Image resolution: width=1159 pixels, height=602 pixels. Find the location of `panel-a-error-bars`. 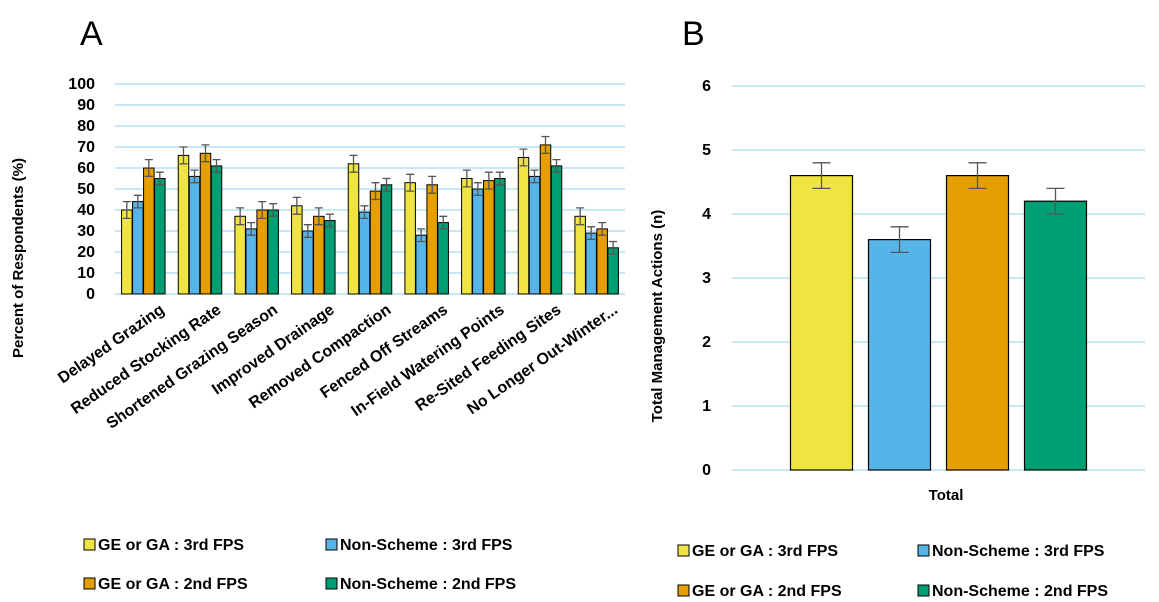

panel-a-error-bars is located at coordinates (370, 195).